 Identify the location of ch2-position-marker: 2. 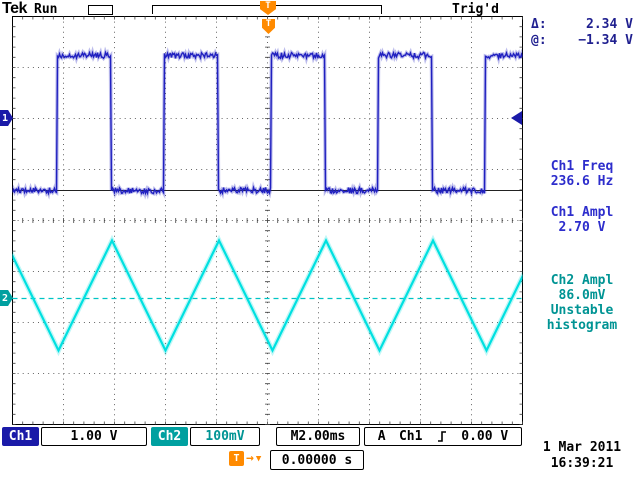
(6, 298).